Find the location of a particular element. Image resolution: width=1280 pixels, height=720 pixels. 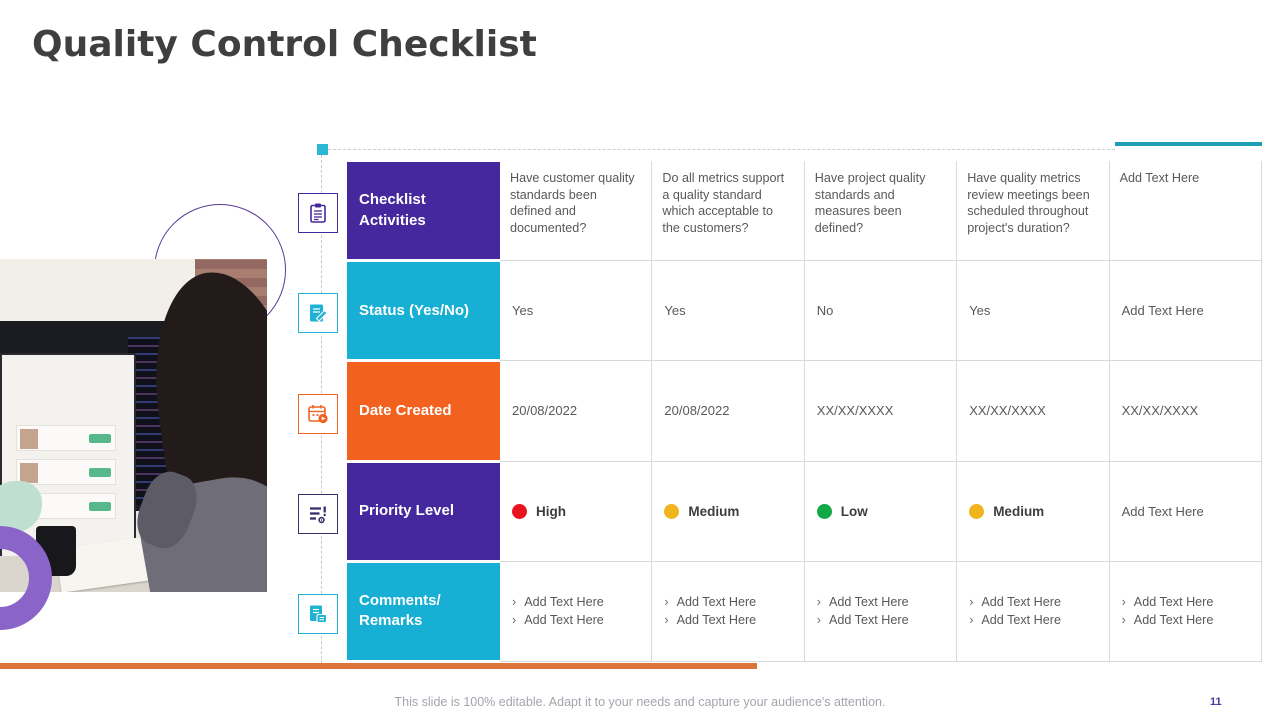

table-cell-date-2: 20/08/2022 is located at coordinates (728, 411).